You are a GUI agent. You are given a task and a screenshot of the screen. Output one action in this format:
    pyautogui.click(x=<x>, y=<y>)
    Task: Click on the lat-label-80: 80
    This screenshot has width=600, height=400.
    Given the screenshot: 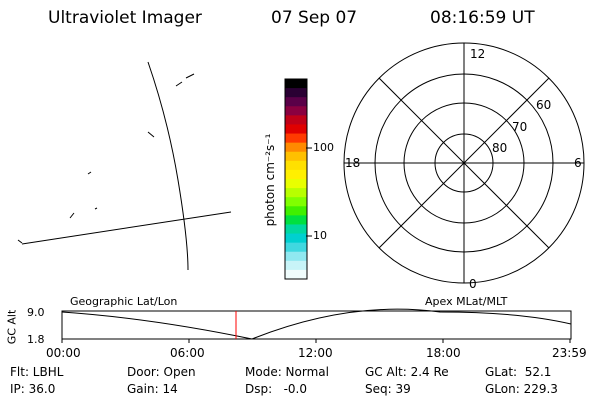 What is the action you would take?
    pyautogui.click(x=500, y=148)
    